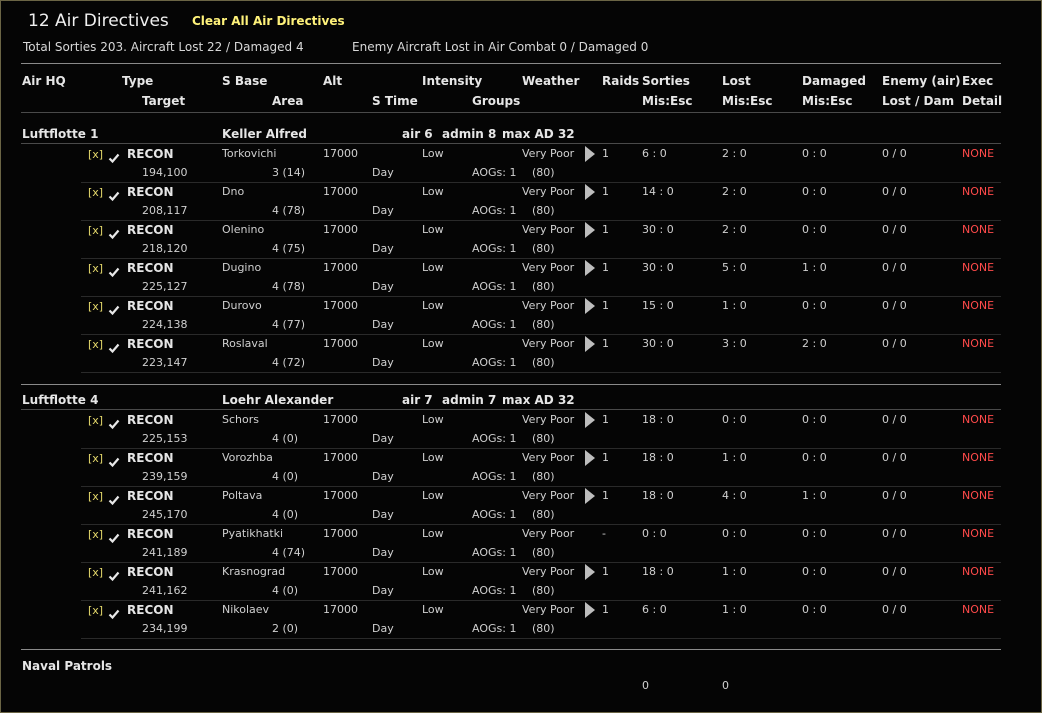 Image resolution: width=1042 pixels, height=713 pixels. Describe the element at coordinates (164, 101) in the screenshot. I see `col-target: Target` at that location.